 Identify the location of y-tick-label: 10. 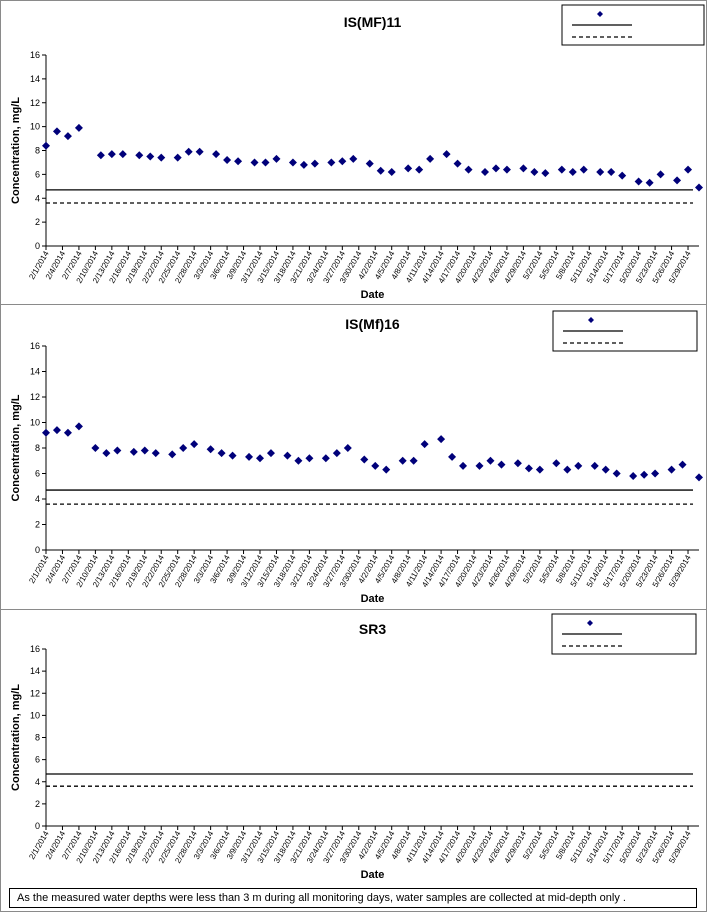
(35, 127).